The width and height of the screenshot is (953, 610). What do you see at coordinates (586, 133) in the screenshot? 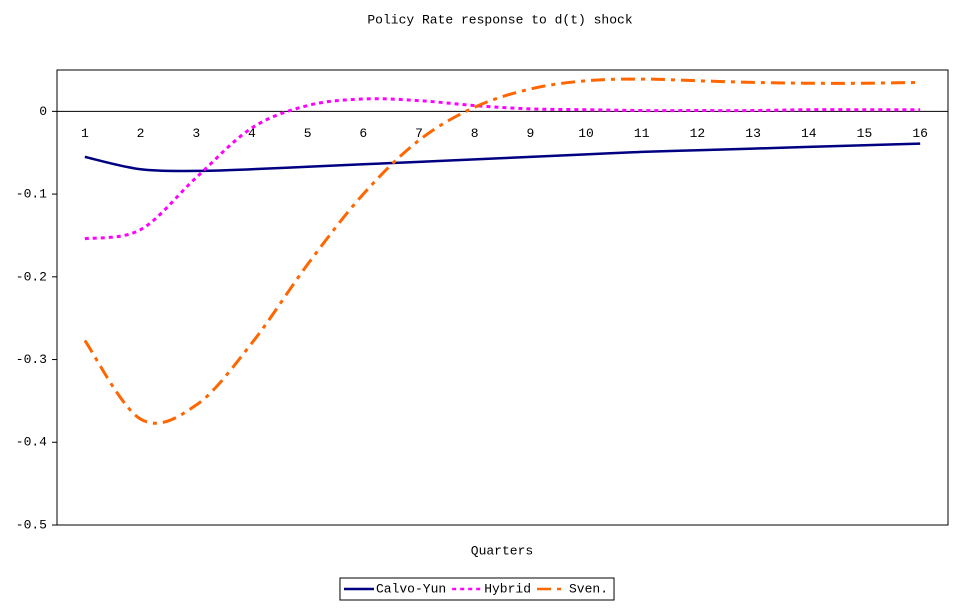
I see `x-tick-label: 10` at bounding box center [586, 133].